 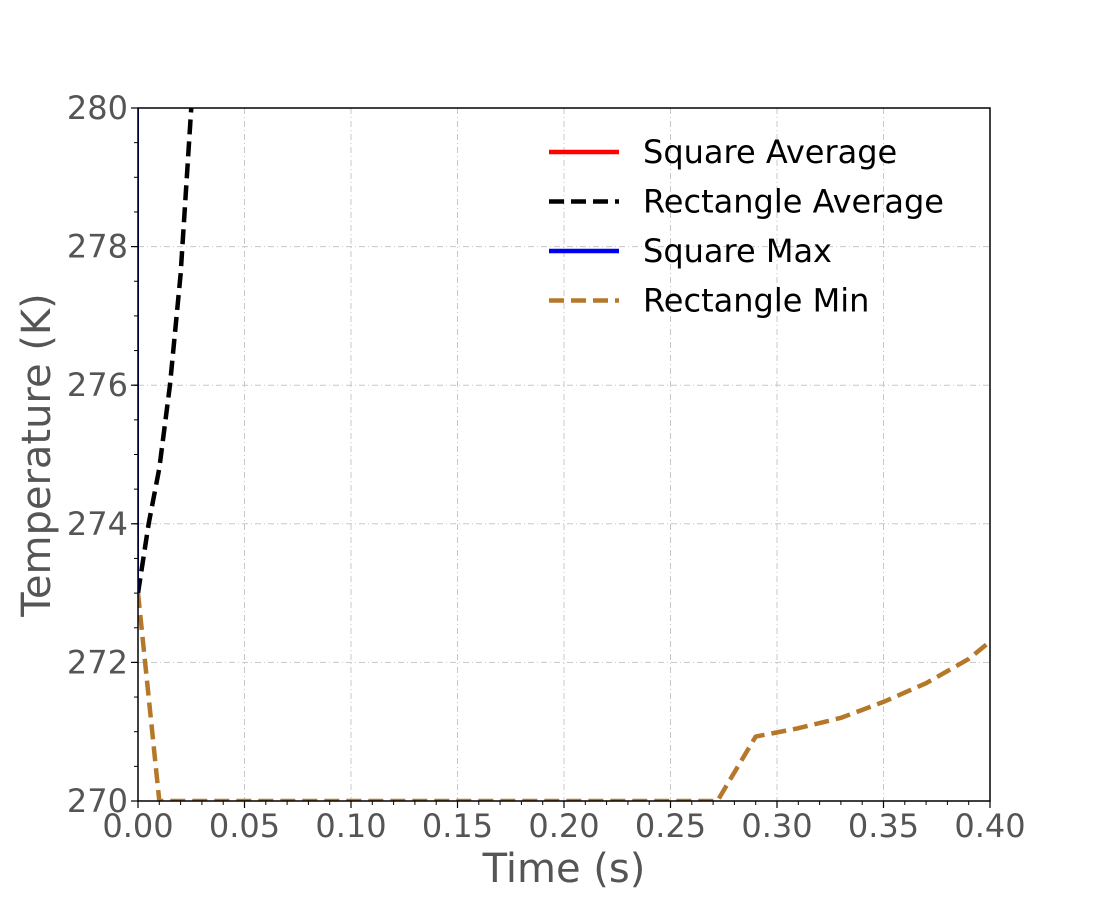 What do you see at coordinates (770, 152) in the screenshot?
I see `legend-label-square-average: Square Average` at bounding box center [770, 152].